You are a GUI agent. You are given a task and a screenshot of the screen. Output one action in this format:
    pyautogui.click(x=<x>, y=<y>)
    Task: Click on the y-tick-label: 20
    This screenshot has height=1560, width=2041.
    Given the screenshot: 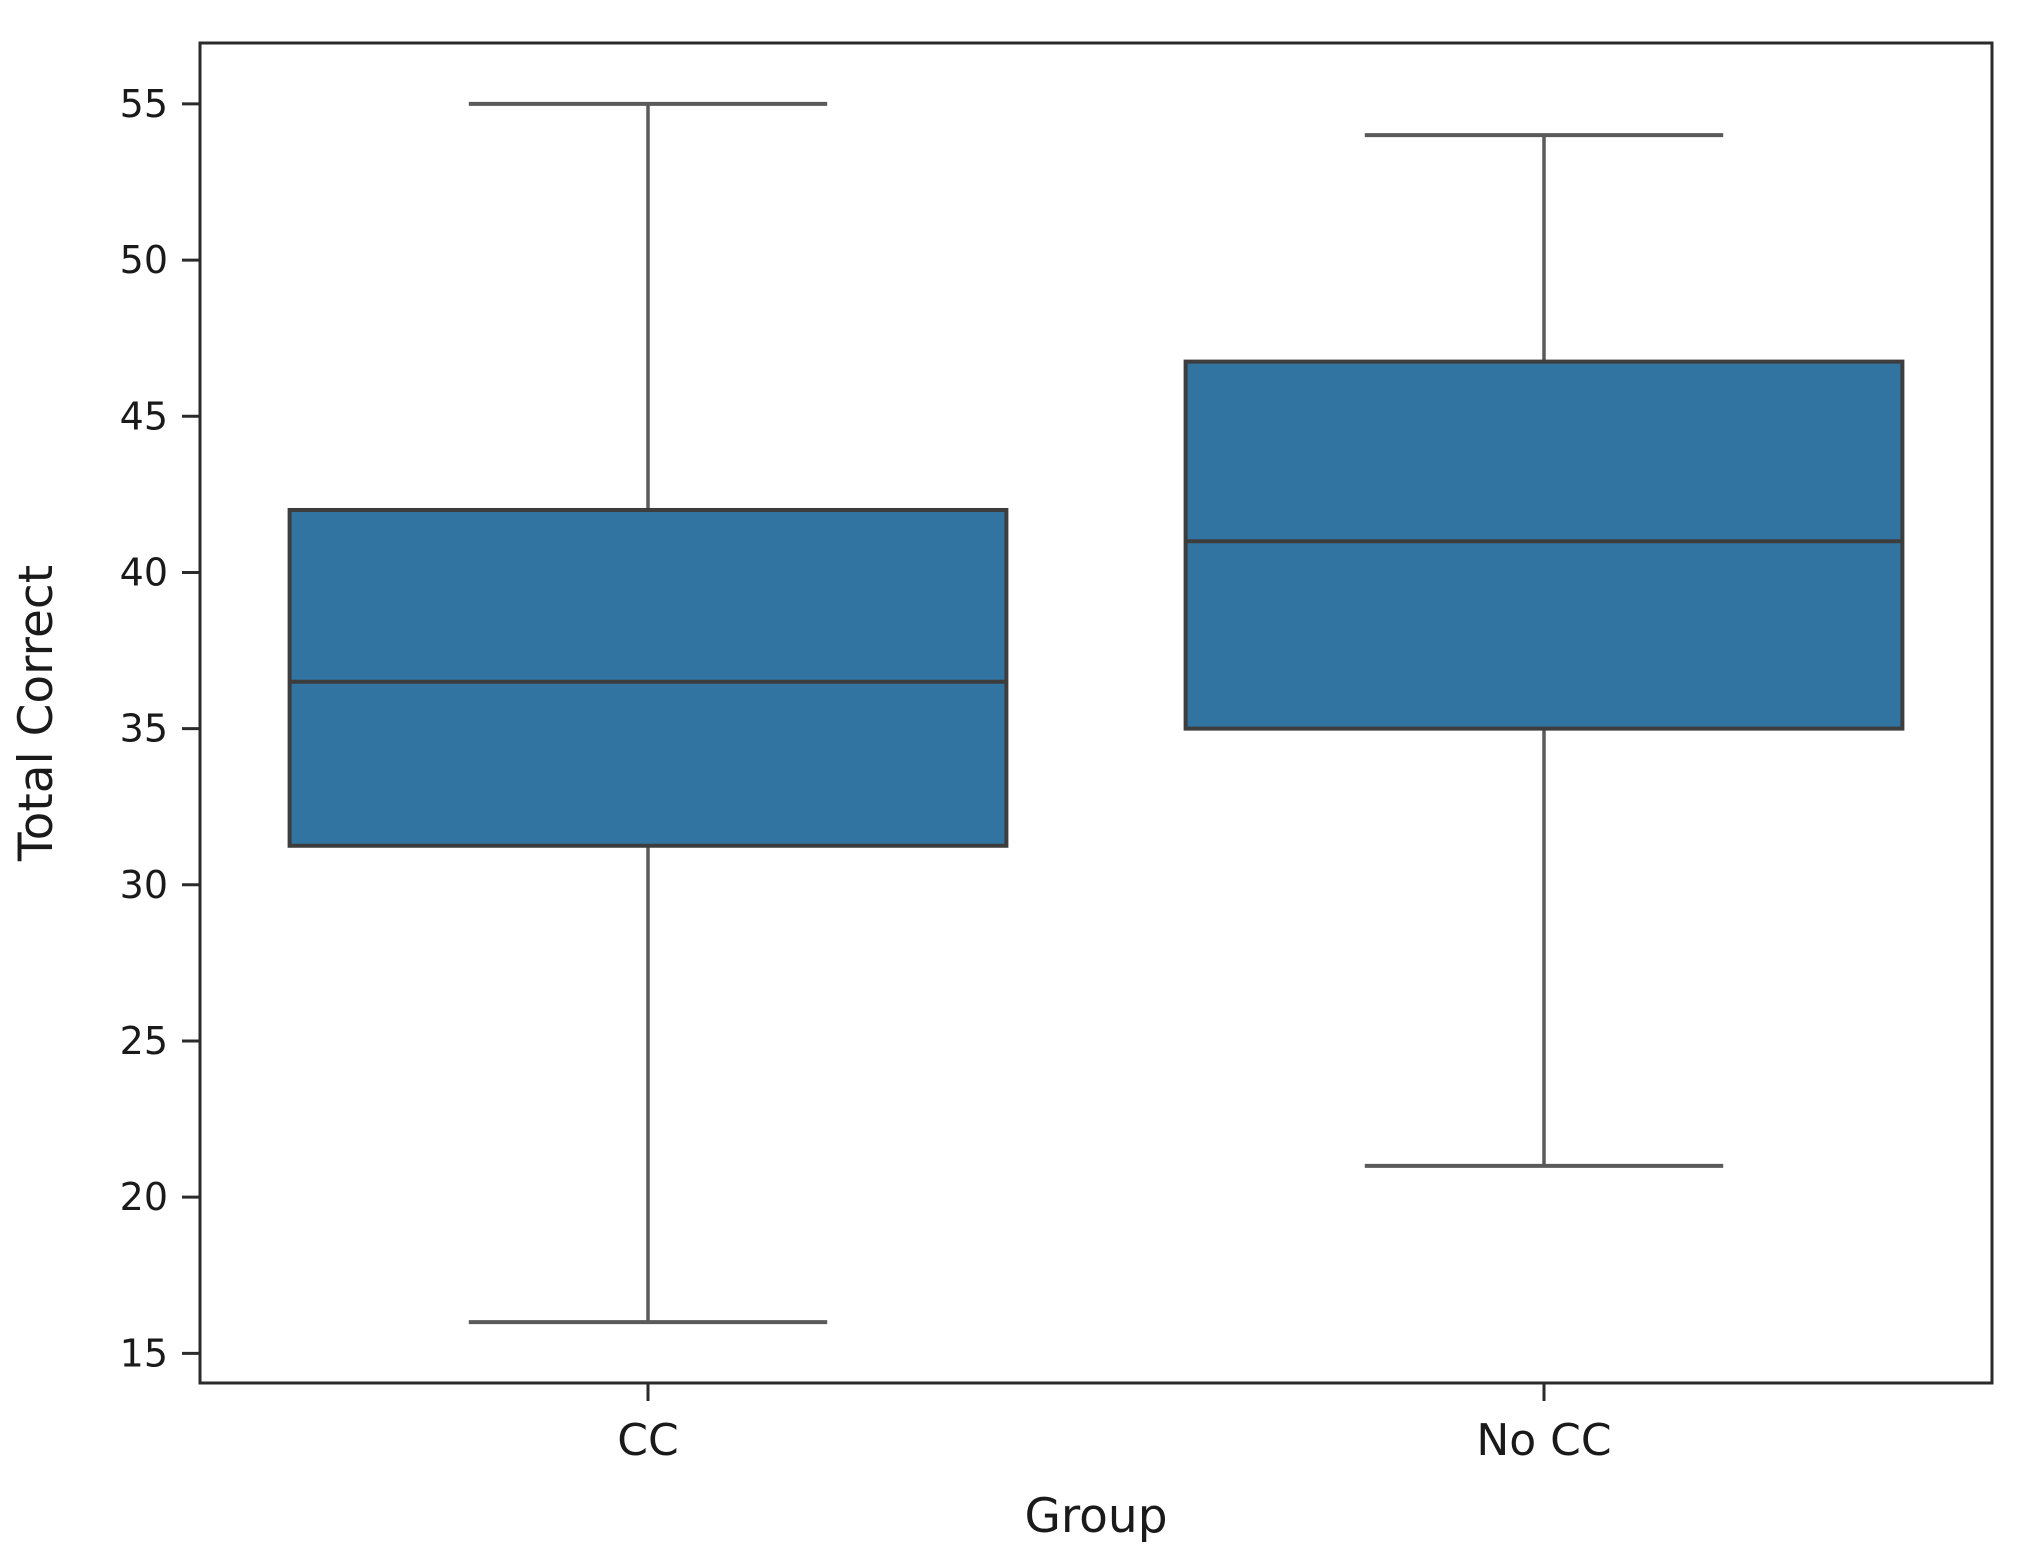 What is the action you would take?
    pyautogui.click(x=144, y=1197)
    